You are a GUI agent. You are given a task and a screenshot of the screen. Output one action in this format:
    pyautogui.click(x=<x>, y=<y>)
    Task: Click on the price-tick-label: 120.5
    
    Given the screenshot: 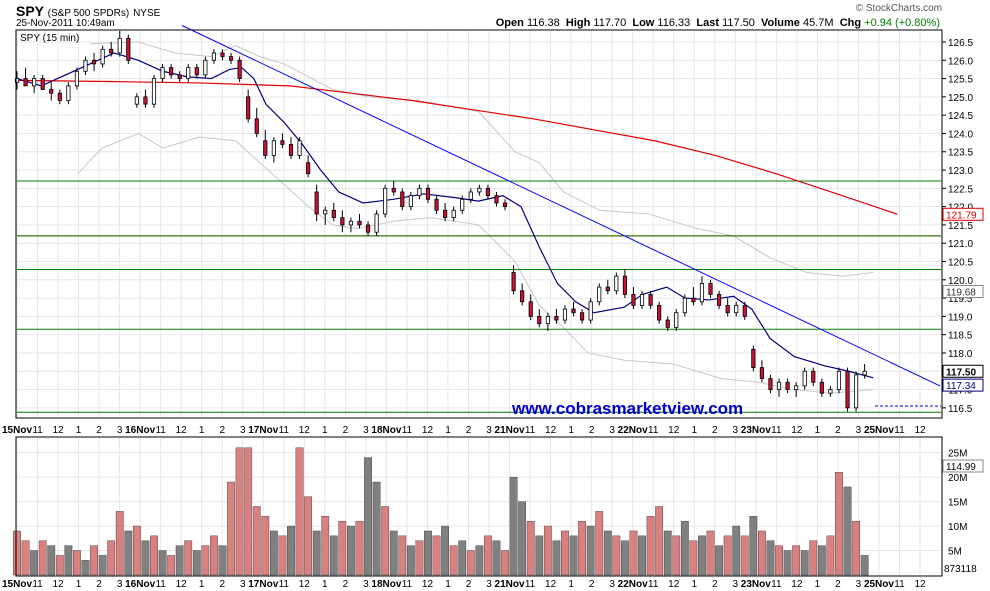 What is the action you would take?
    pyautogui.click(x=960, y=263)
    